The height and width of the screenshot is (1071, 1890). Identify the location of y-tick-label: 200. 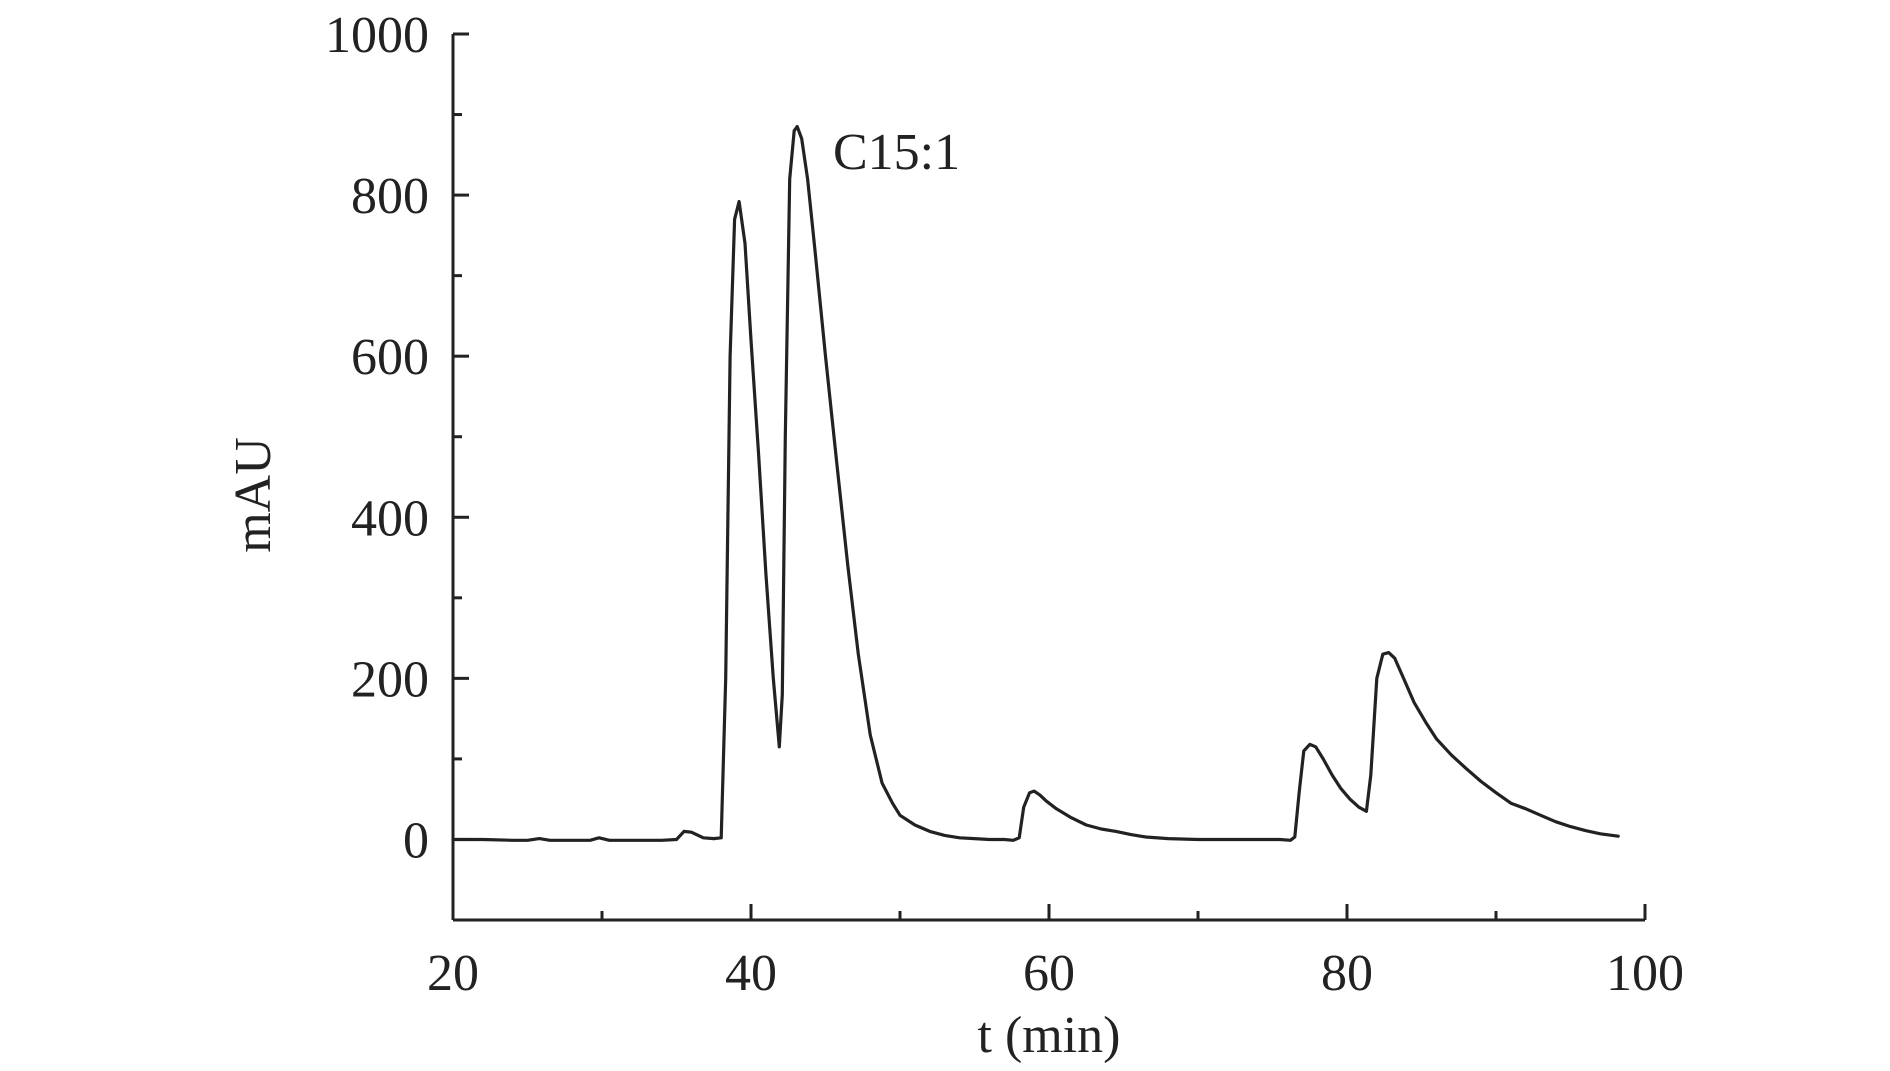
(390, 679).